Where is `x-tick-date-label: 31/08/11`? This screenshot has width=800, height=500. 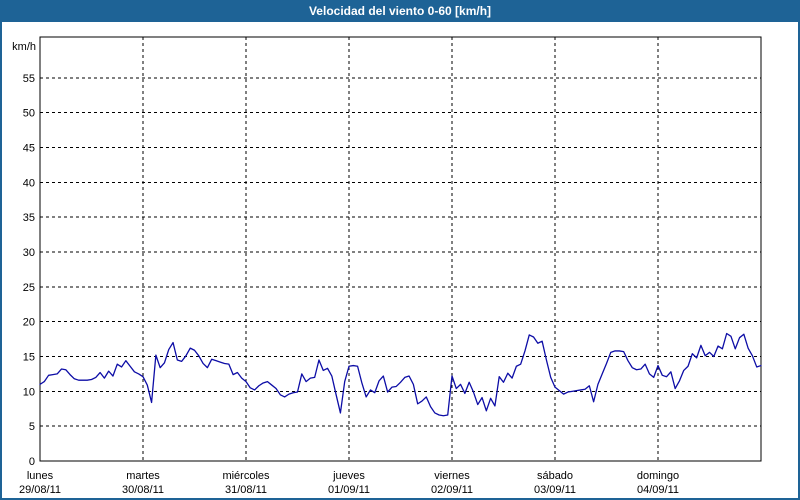
x-tick-date-label: 31/08/11 is located at coordinates (246, 490).